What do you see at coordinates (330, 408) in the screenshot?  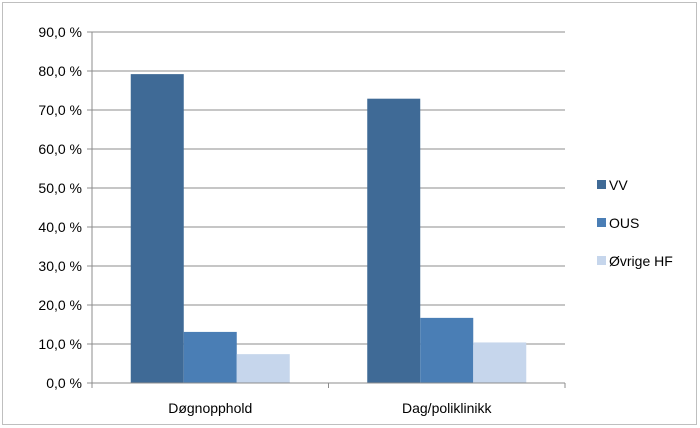 I see `x-axis-category-labels: Døgnopphold Dag/poliklinikk` at bounding box center [330, 408].